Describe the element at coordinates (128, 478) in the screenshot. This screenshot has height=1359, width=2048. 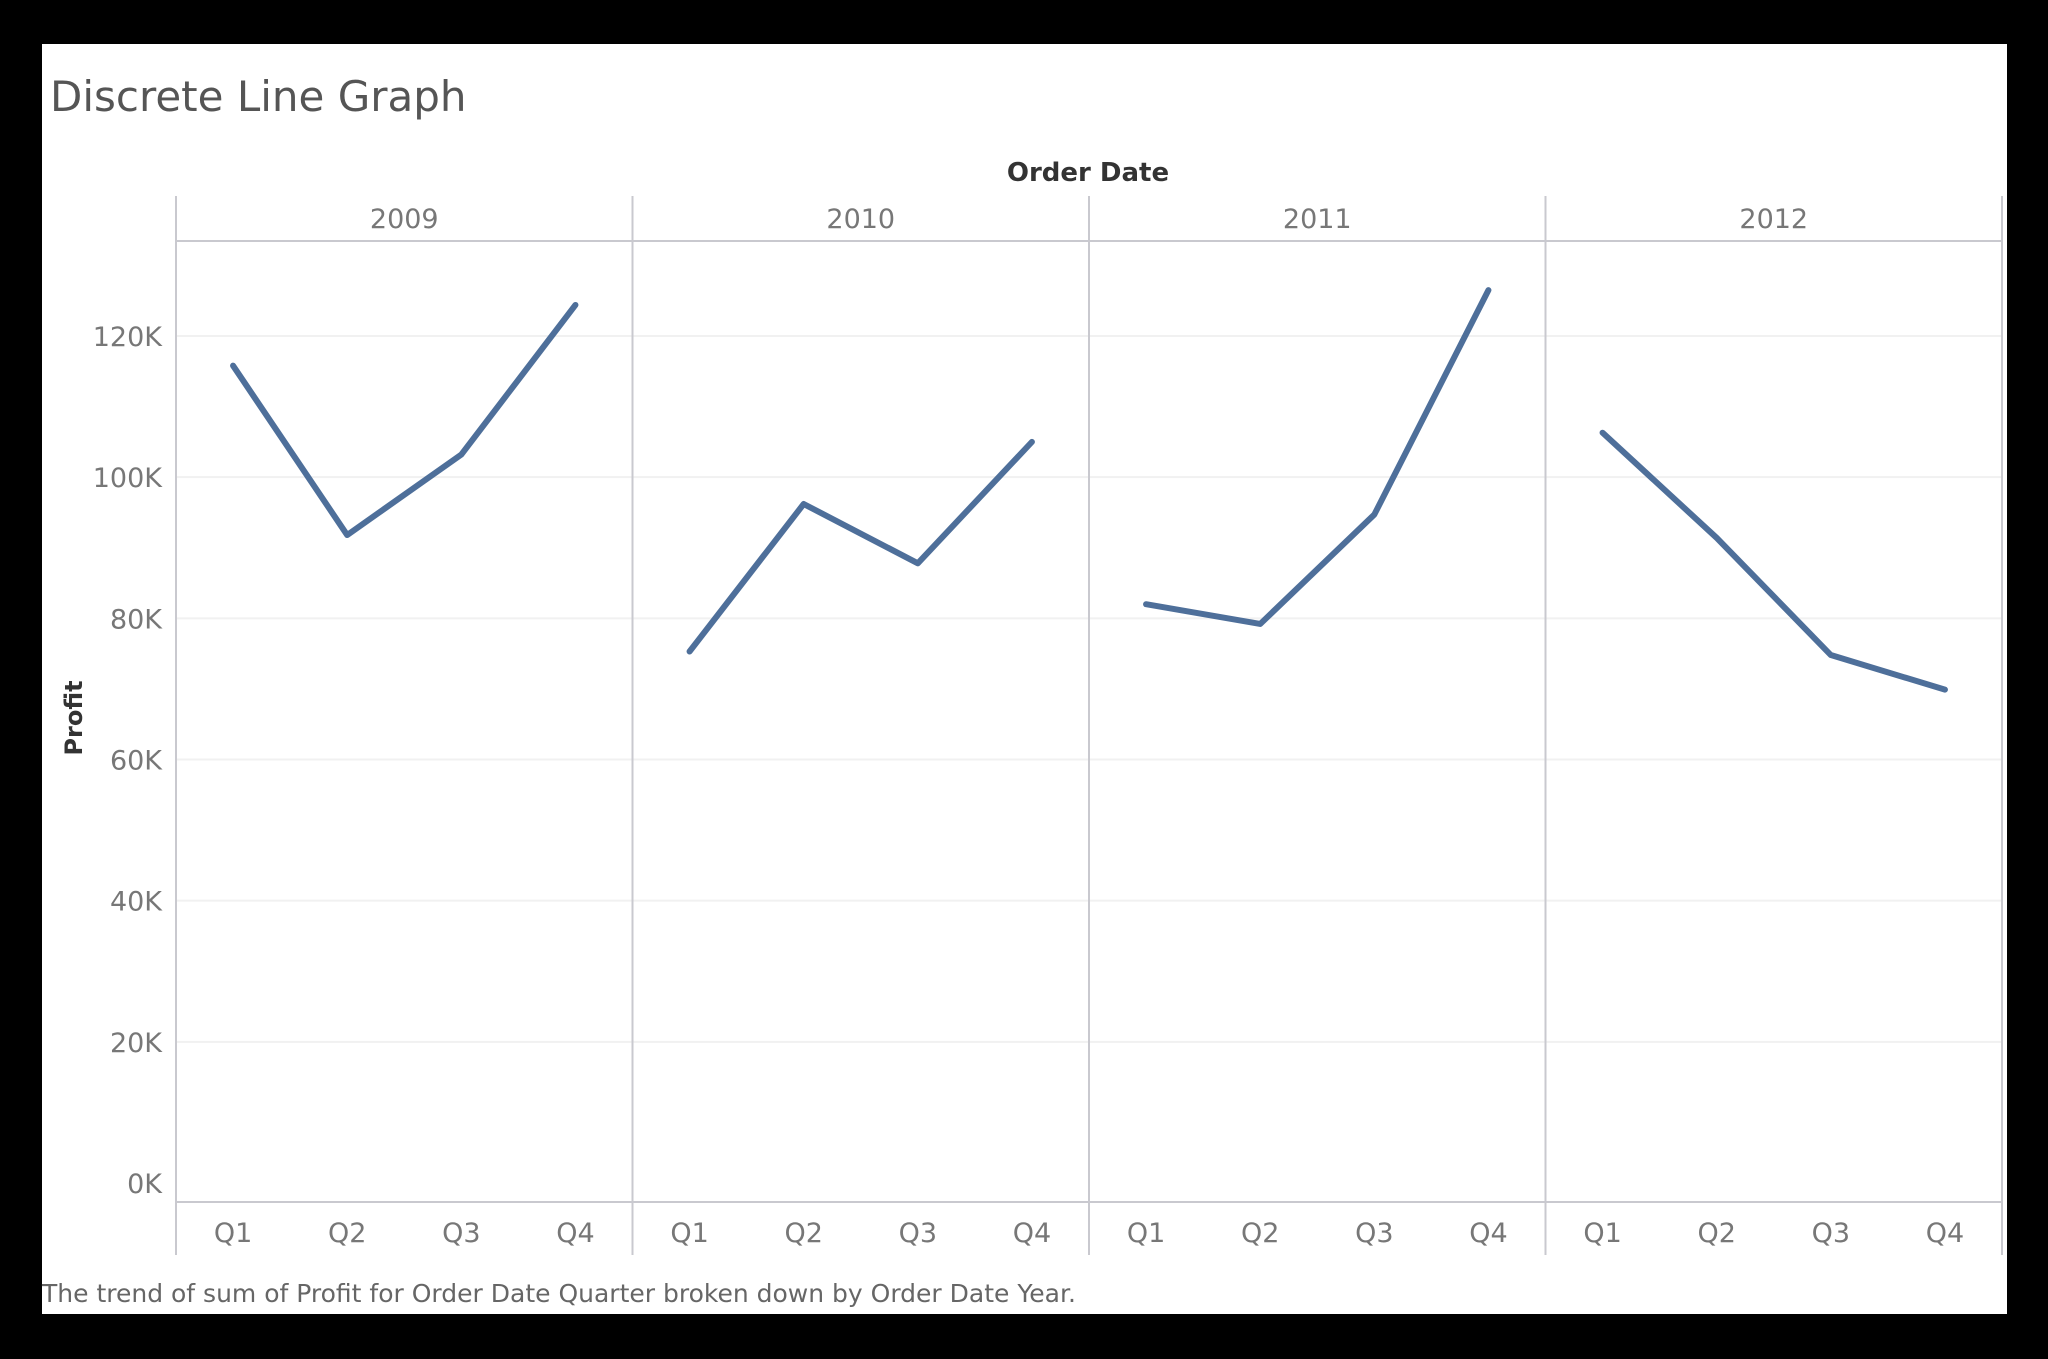
I see `y-tick-label: 100K` at that location.